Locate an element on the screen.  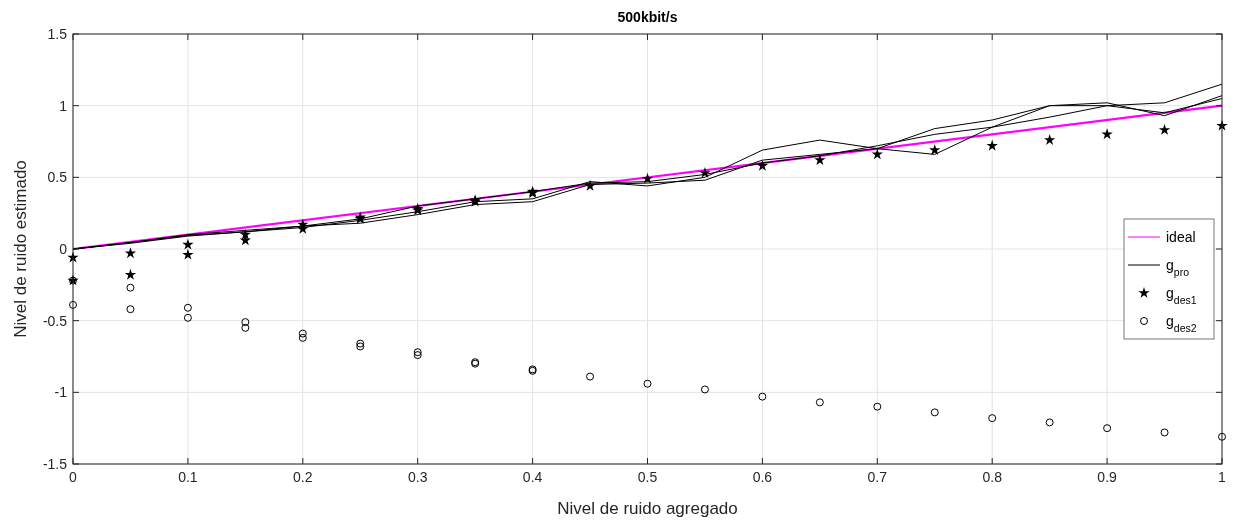
legend-label: ideal is located at coordinates (1181, 237).